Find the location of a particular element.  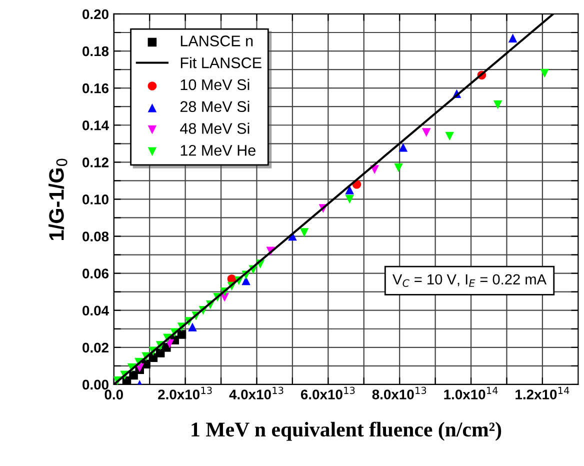

x-tick-label: 0.0 is located at coordinates (113, 395).